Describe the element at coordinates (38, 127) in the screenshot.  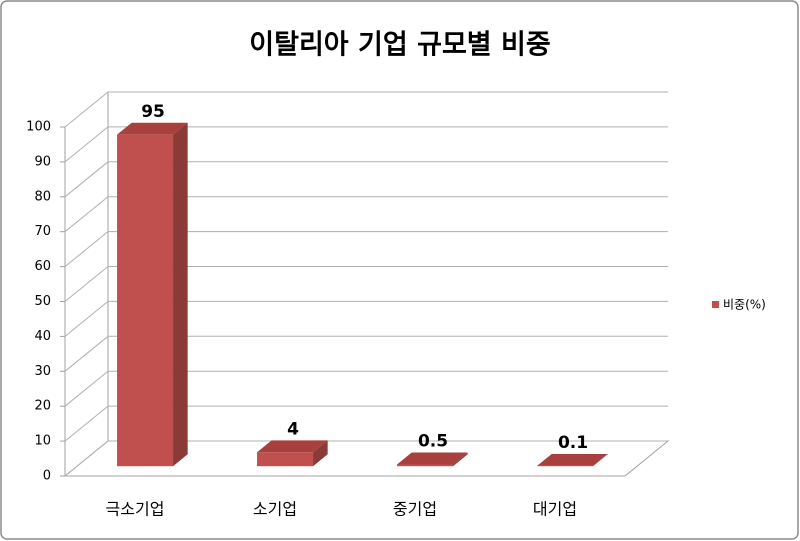
I see `y-tick-label: 100` at that location.